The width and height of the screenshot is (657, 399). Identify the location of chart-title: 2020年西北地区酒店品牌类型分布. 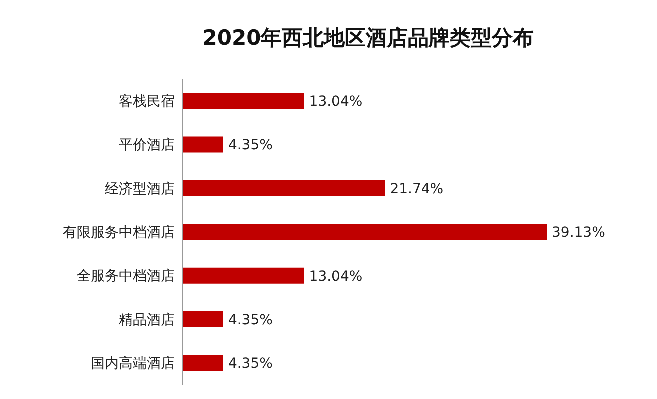
(369, 38).